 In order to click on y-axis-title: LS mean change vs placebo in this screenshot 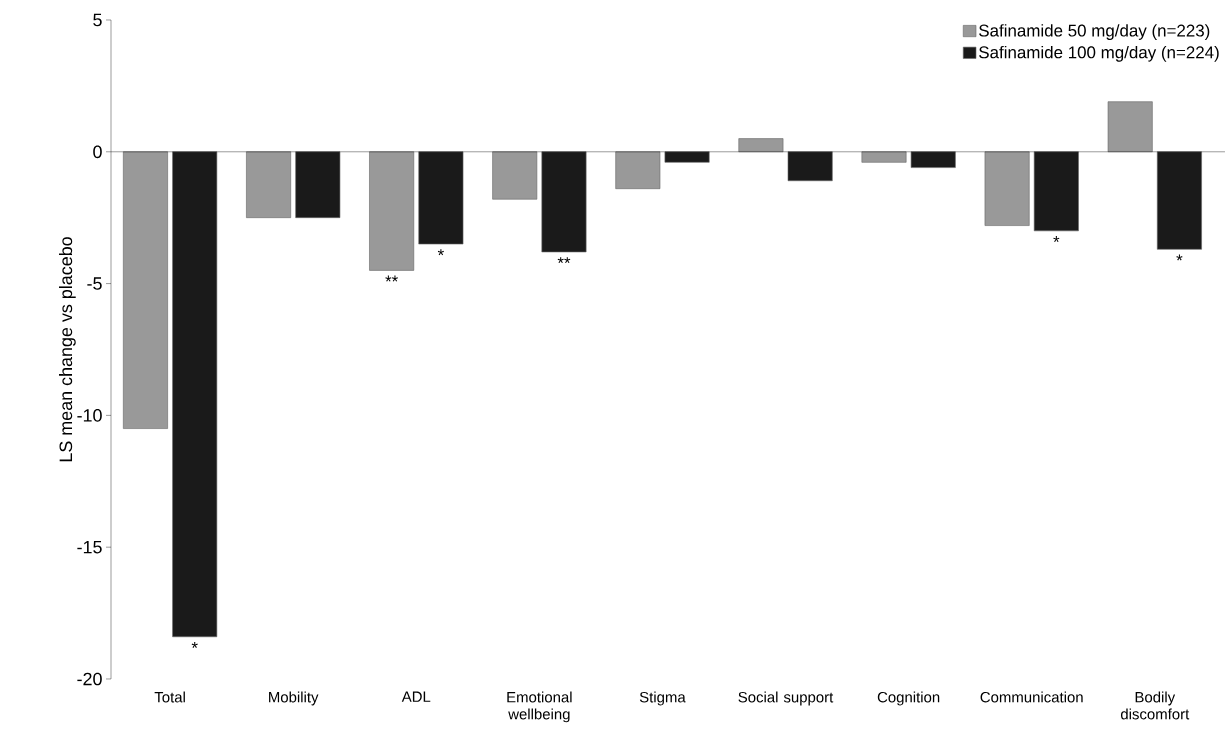, I will do `click(67, 349)`.